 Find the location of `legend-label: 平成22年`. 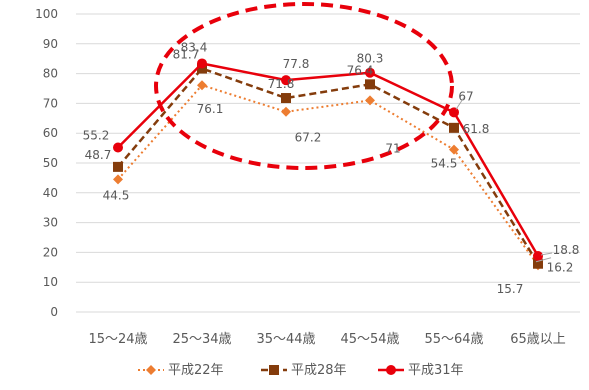

legend-label: 平成22年 is located at coordinates (196, 370).